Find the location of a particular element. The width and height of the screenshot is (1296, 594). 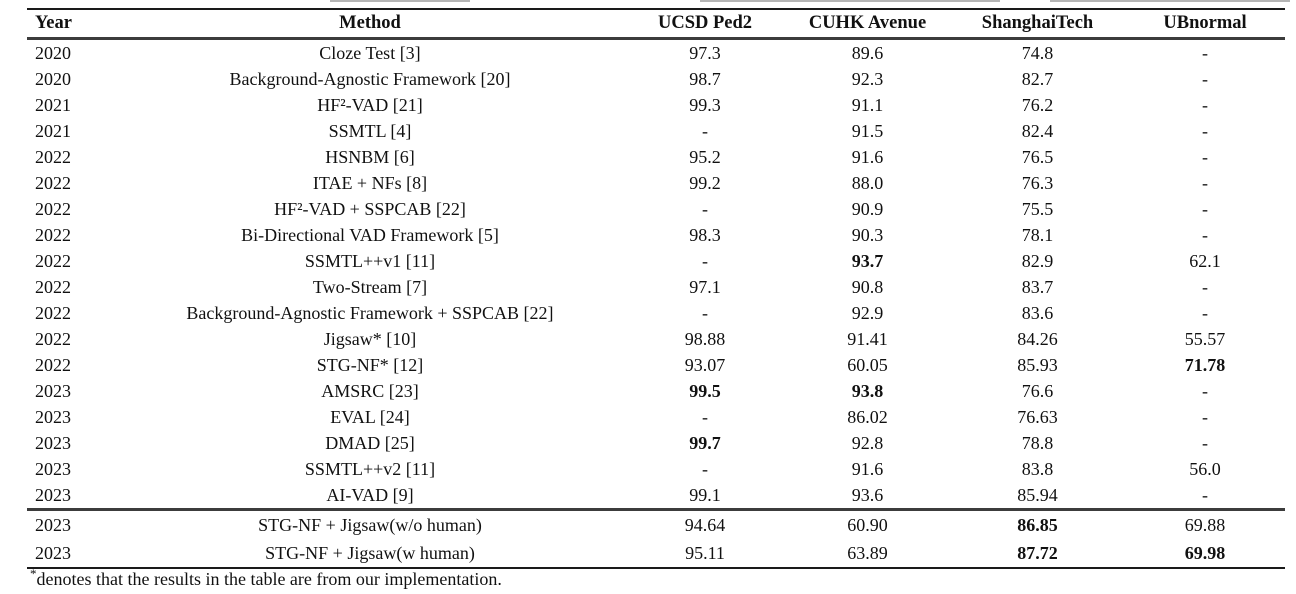

value-cell: 95.2 is located at coordinates (705, 157).